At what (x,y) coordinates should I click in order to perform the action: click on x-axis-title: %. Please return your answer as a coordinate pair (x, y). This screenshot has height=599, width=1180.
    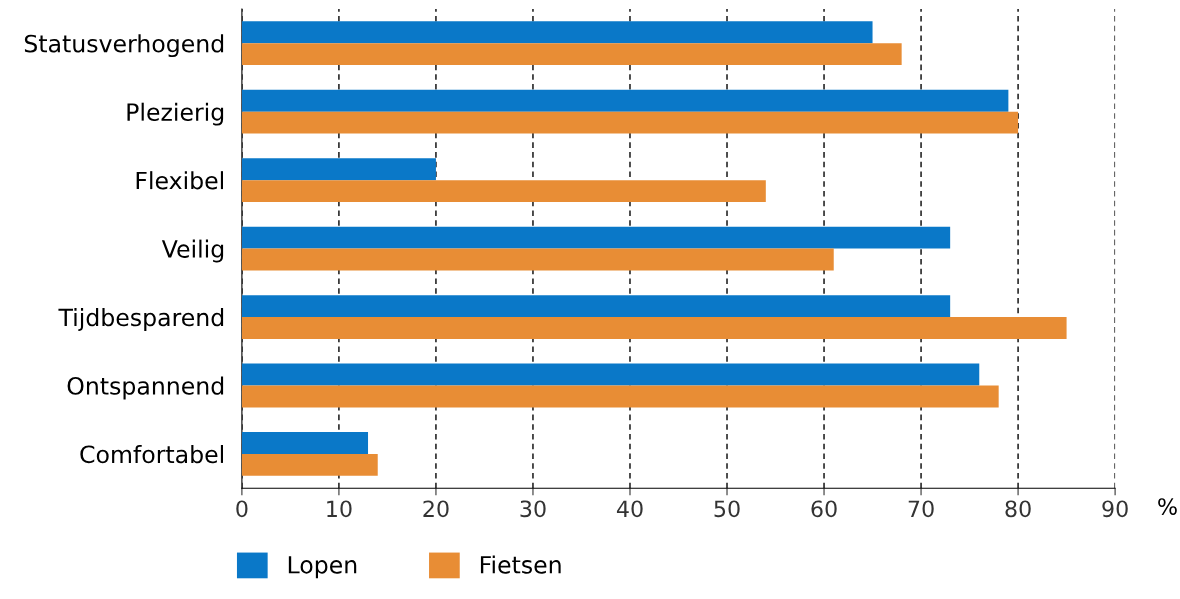
    Looking at the image, I should click on (1167, 506).